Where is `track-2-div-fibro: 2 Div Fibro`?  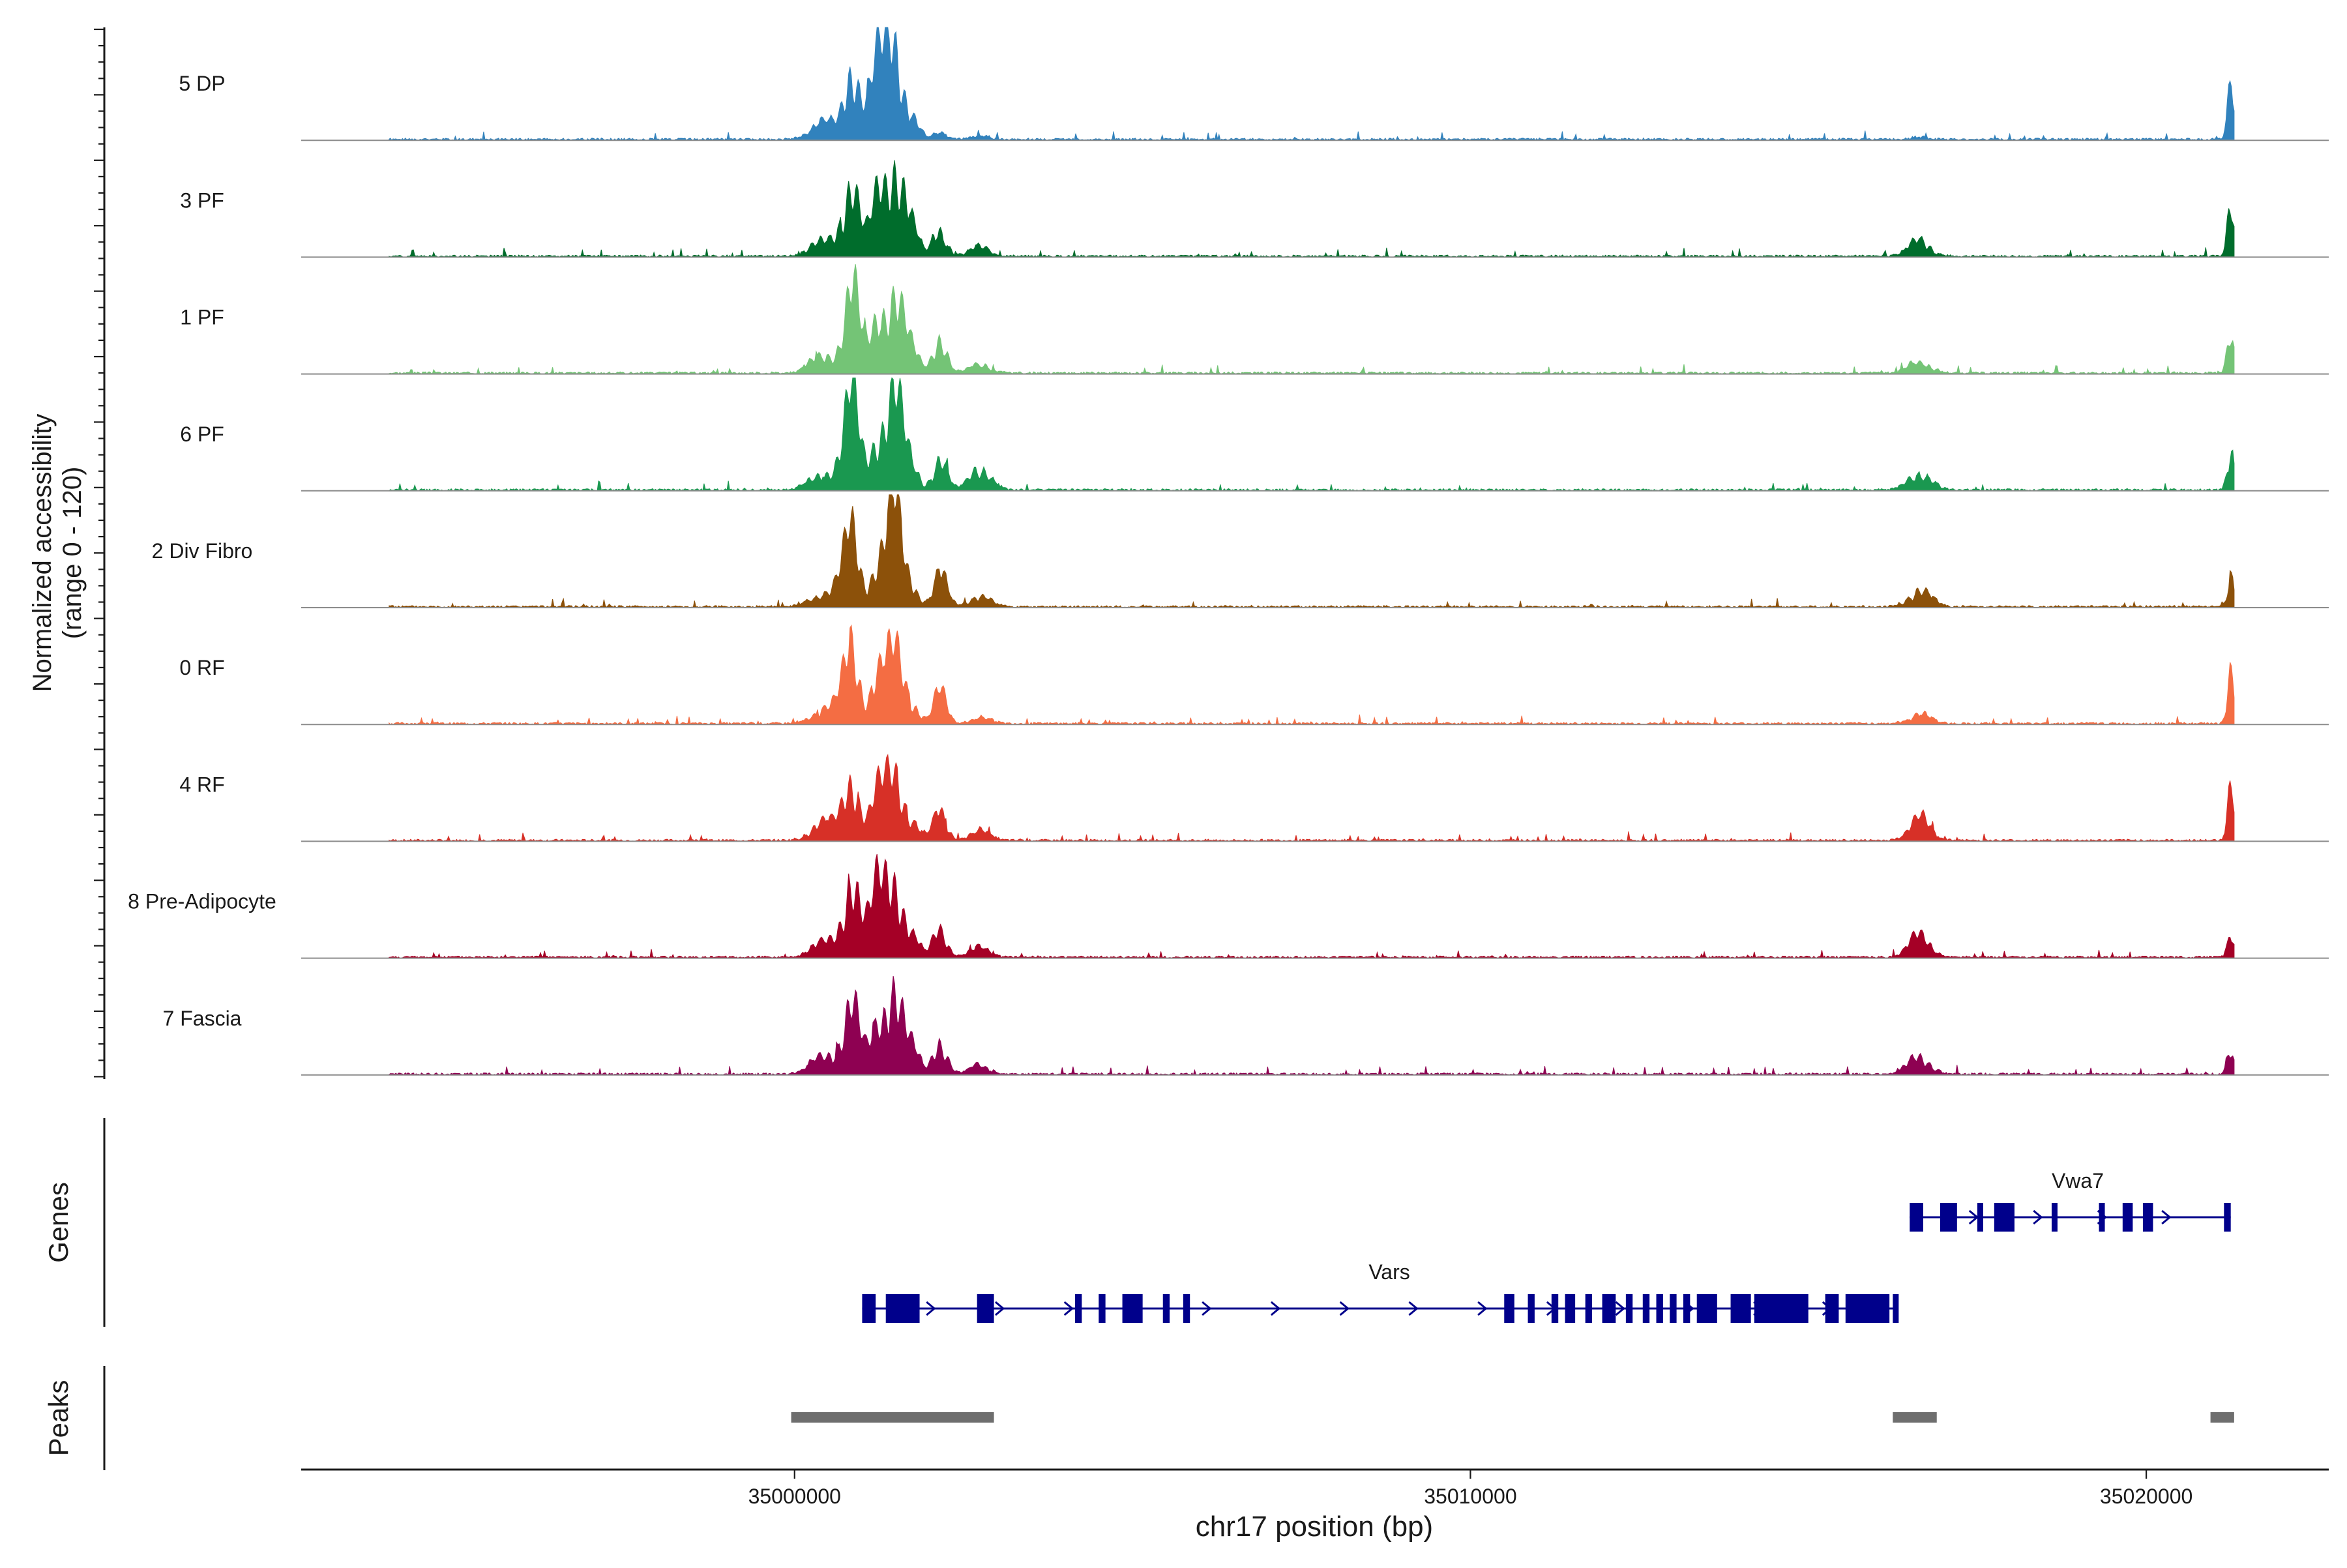 track-2-div-fibro: 2 Div Fibro is located at coordinates (1240, 551).